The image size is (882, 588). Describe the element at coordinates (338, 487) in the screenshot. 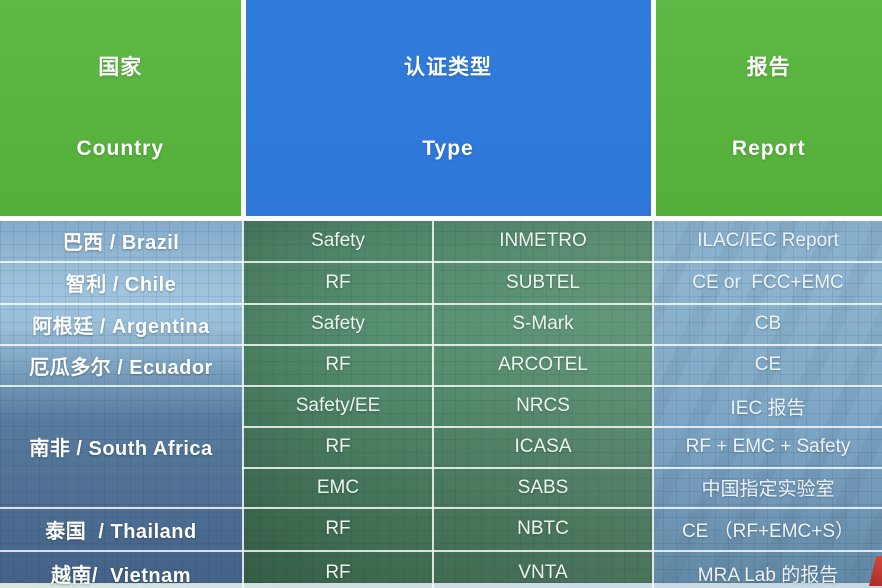

I see `type-cell: EMC` at that location.